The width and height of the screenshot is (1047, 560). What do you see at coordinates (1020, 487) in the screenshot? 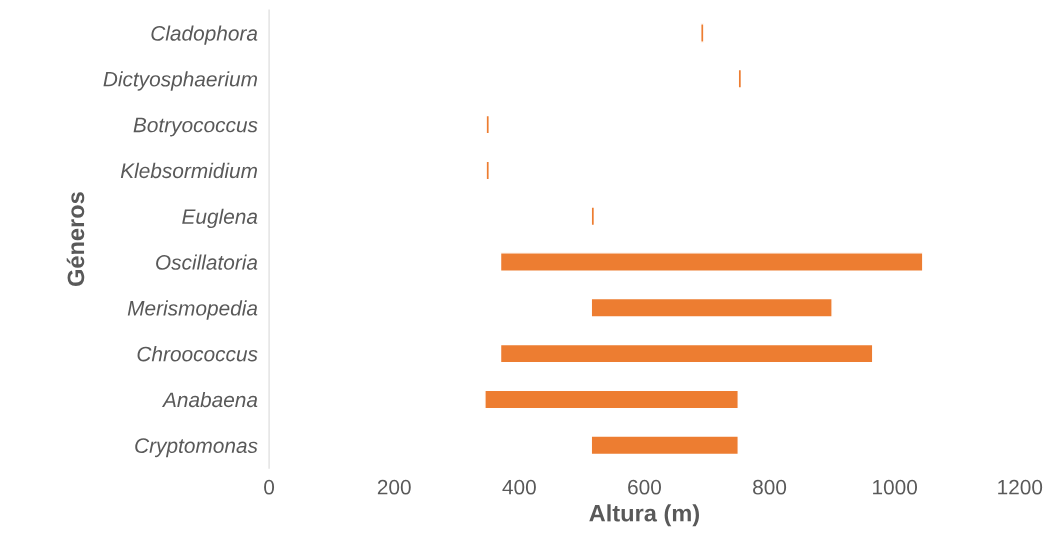
I see `x-tick-label: 1200` at bounding box center [1020, 487].